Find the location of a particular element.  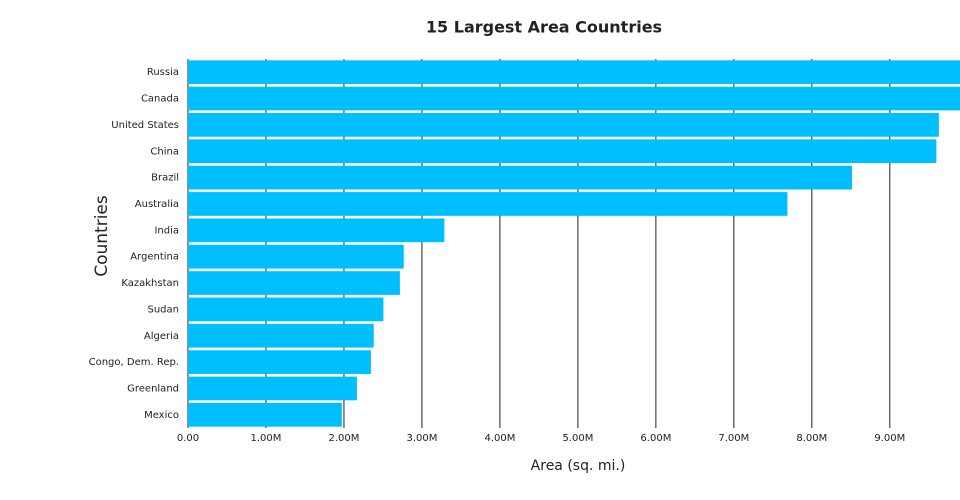

y-tick-label: Australia is located at coordinates (157, 204).